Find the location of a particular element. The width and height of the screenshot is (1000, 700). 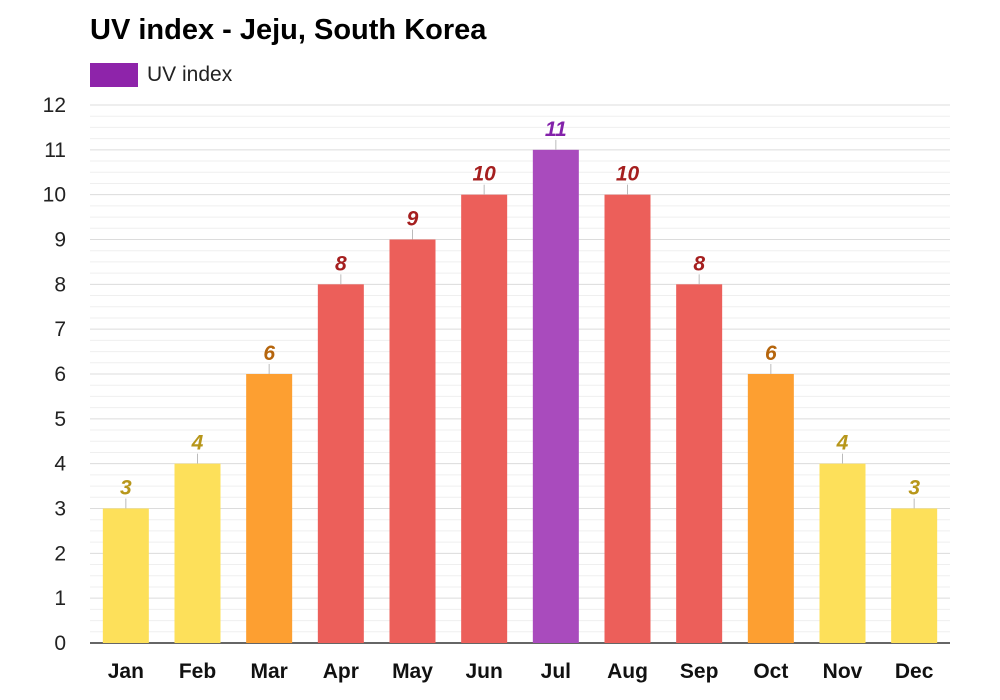

x-tick-label: Dec is located at coordinates (914, 671).